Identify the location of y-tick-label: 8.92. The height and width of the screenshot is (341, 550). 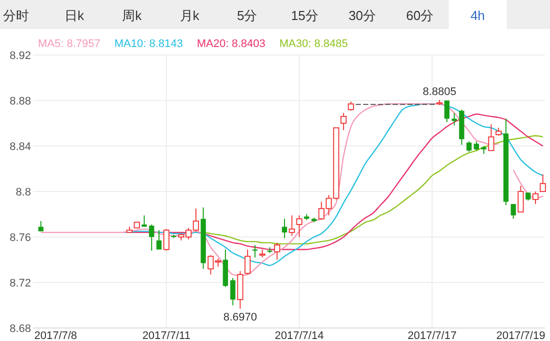
(20, 56).